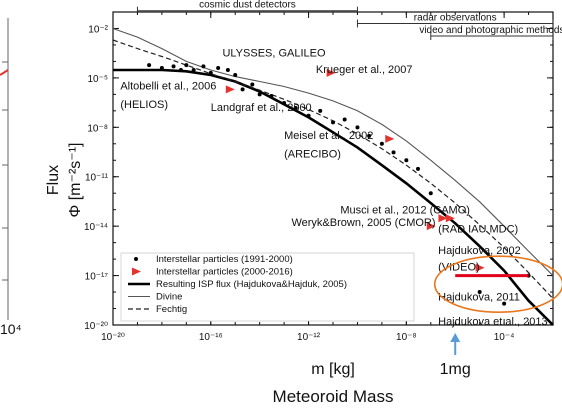 Image resolution: width=562 pixels, height=413 pixels. Describe the element at coordinates (247, 5) in the screenshot. I see `range-bar-label: cosmic dust detectors` at that location.